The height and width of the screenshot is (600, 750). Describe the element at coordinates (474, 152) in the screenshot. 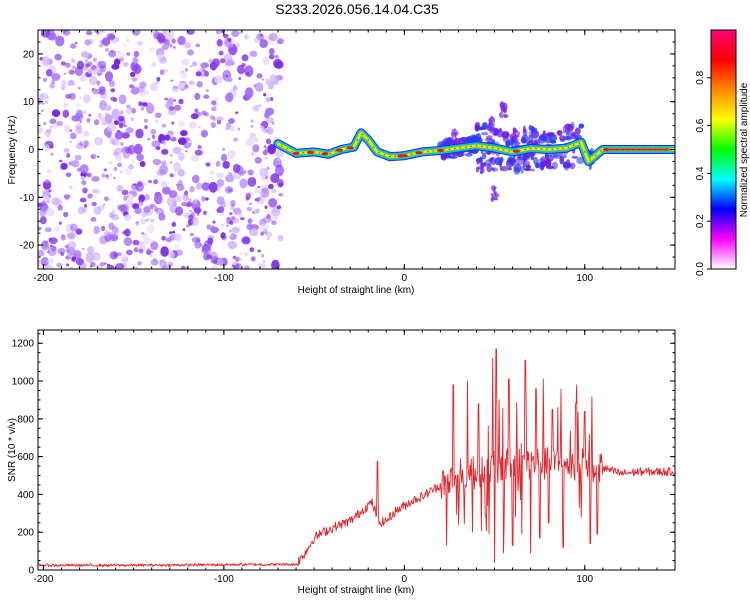

I see `spectrogram-signal-track` at that location.